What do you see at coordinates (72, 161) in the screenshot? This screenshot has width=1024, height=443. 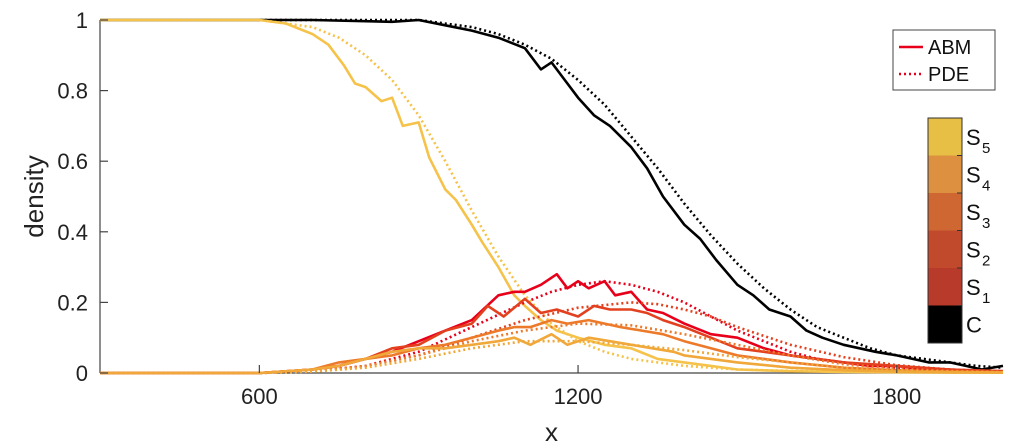 I see `y-tick-label: 0.6` at bounding box center [72, 161].